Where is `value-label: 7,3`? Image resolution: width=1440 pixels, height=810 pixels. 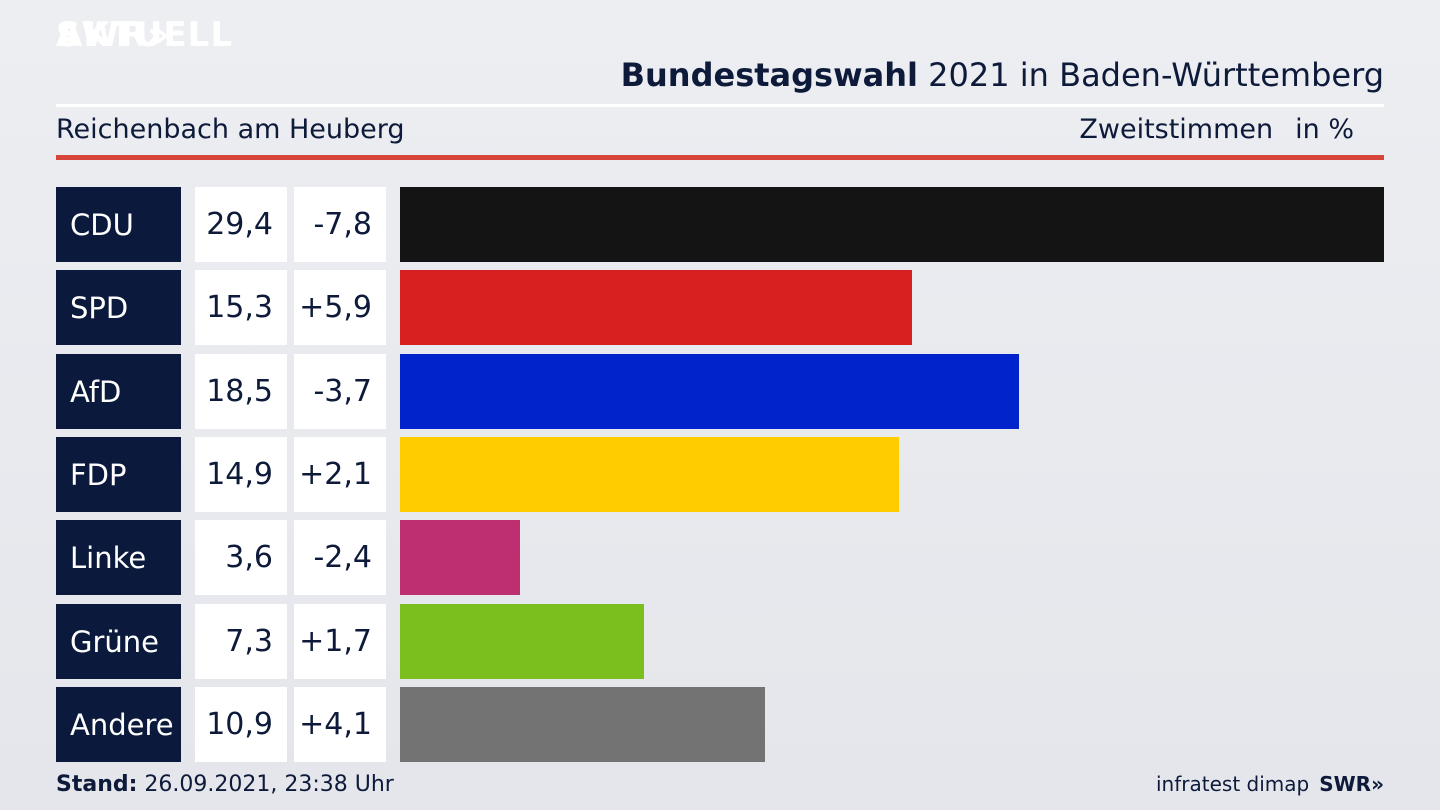
value-label: 7,3 is located at coordinates (241, 641).